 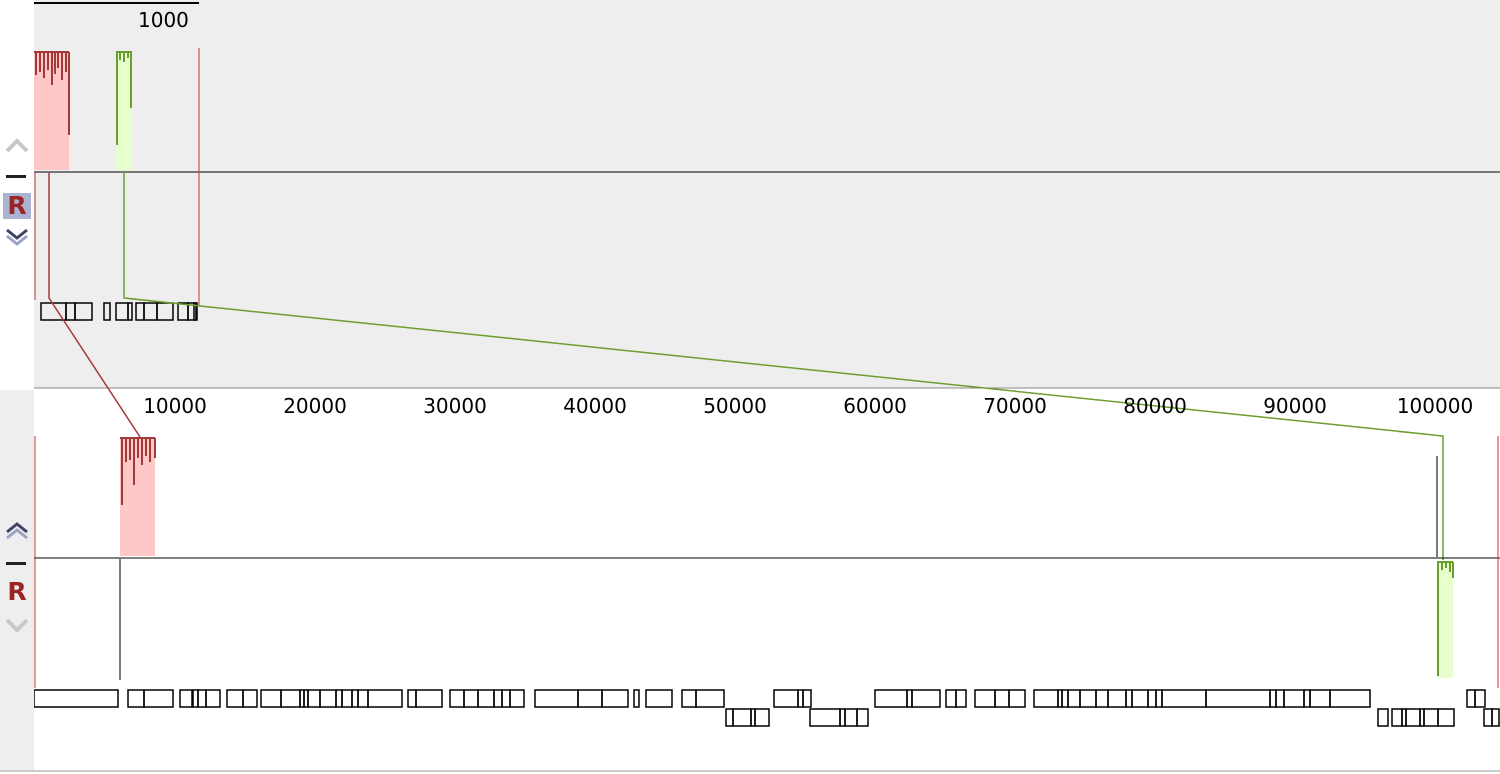 What do you see at coordinates (163, 20) in the screenshot?
I see `scale-bar-label: 1000` at bounding box center [163, 20].